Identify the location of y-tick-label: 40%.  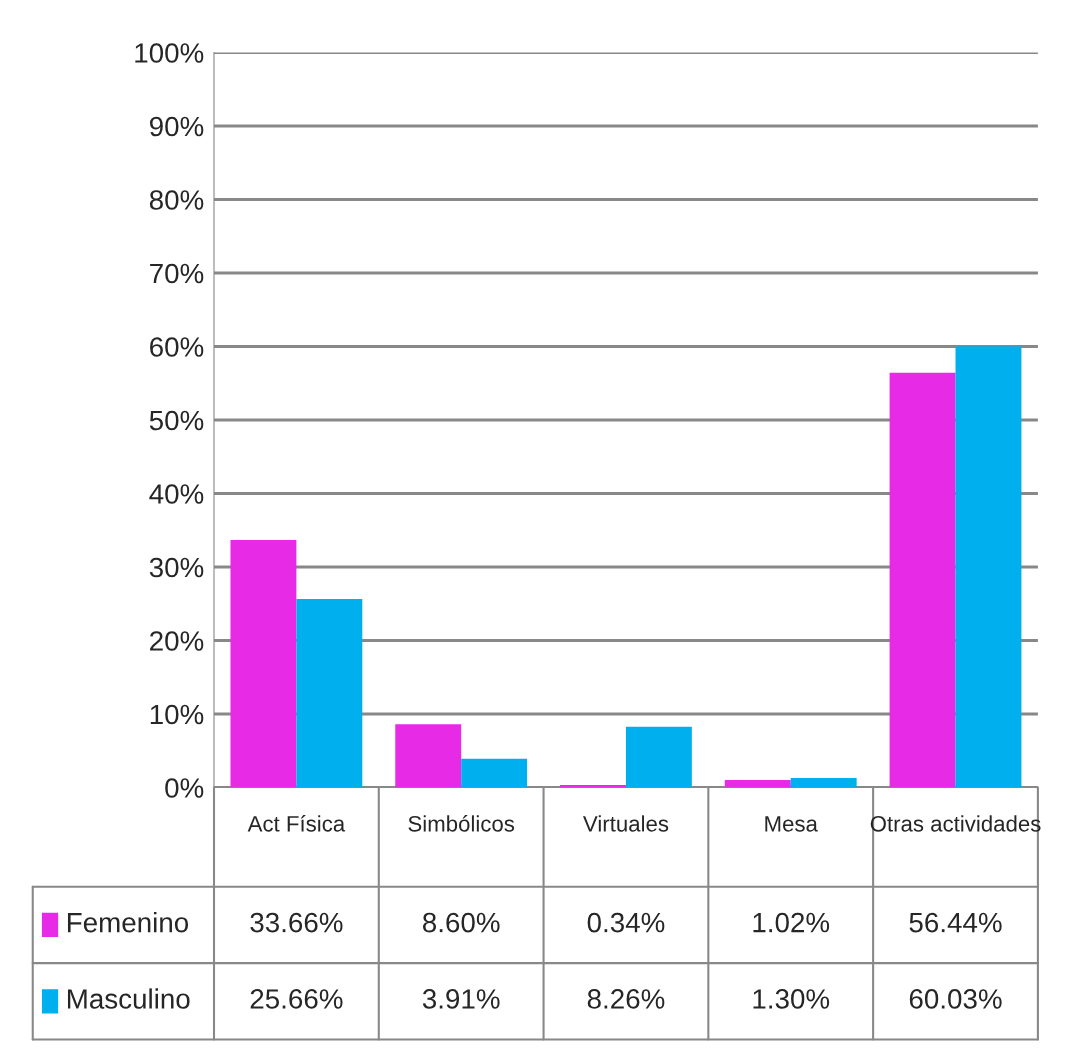
(176, 494).